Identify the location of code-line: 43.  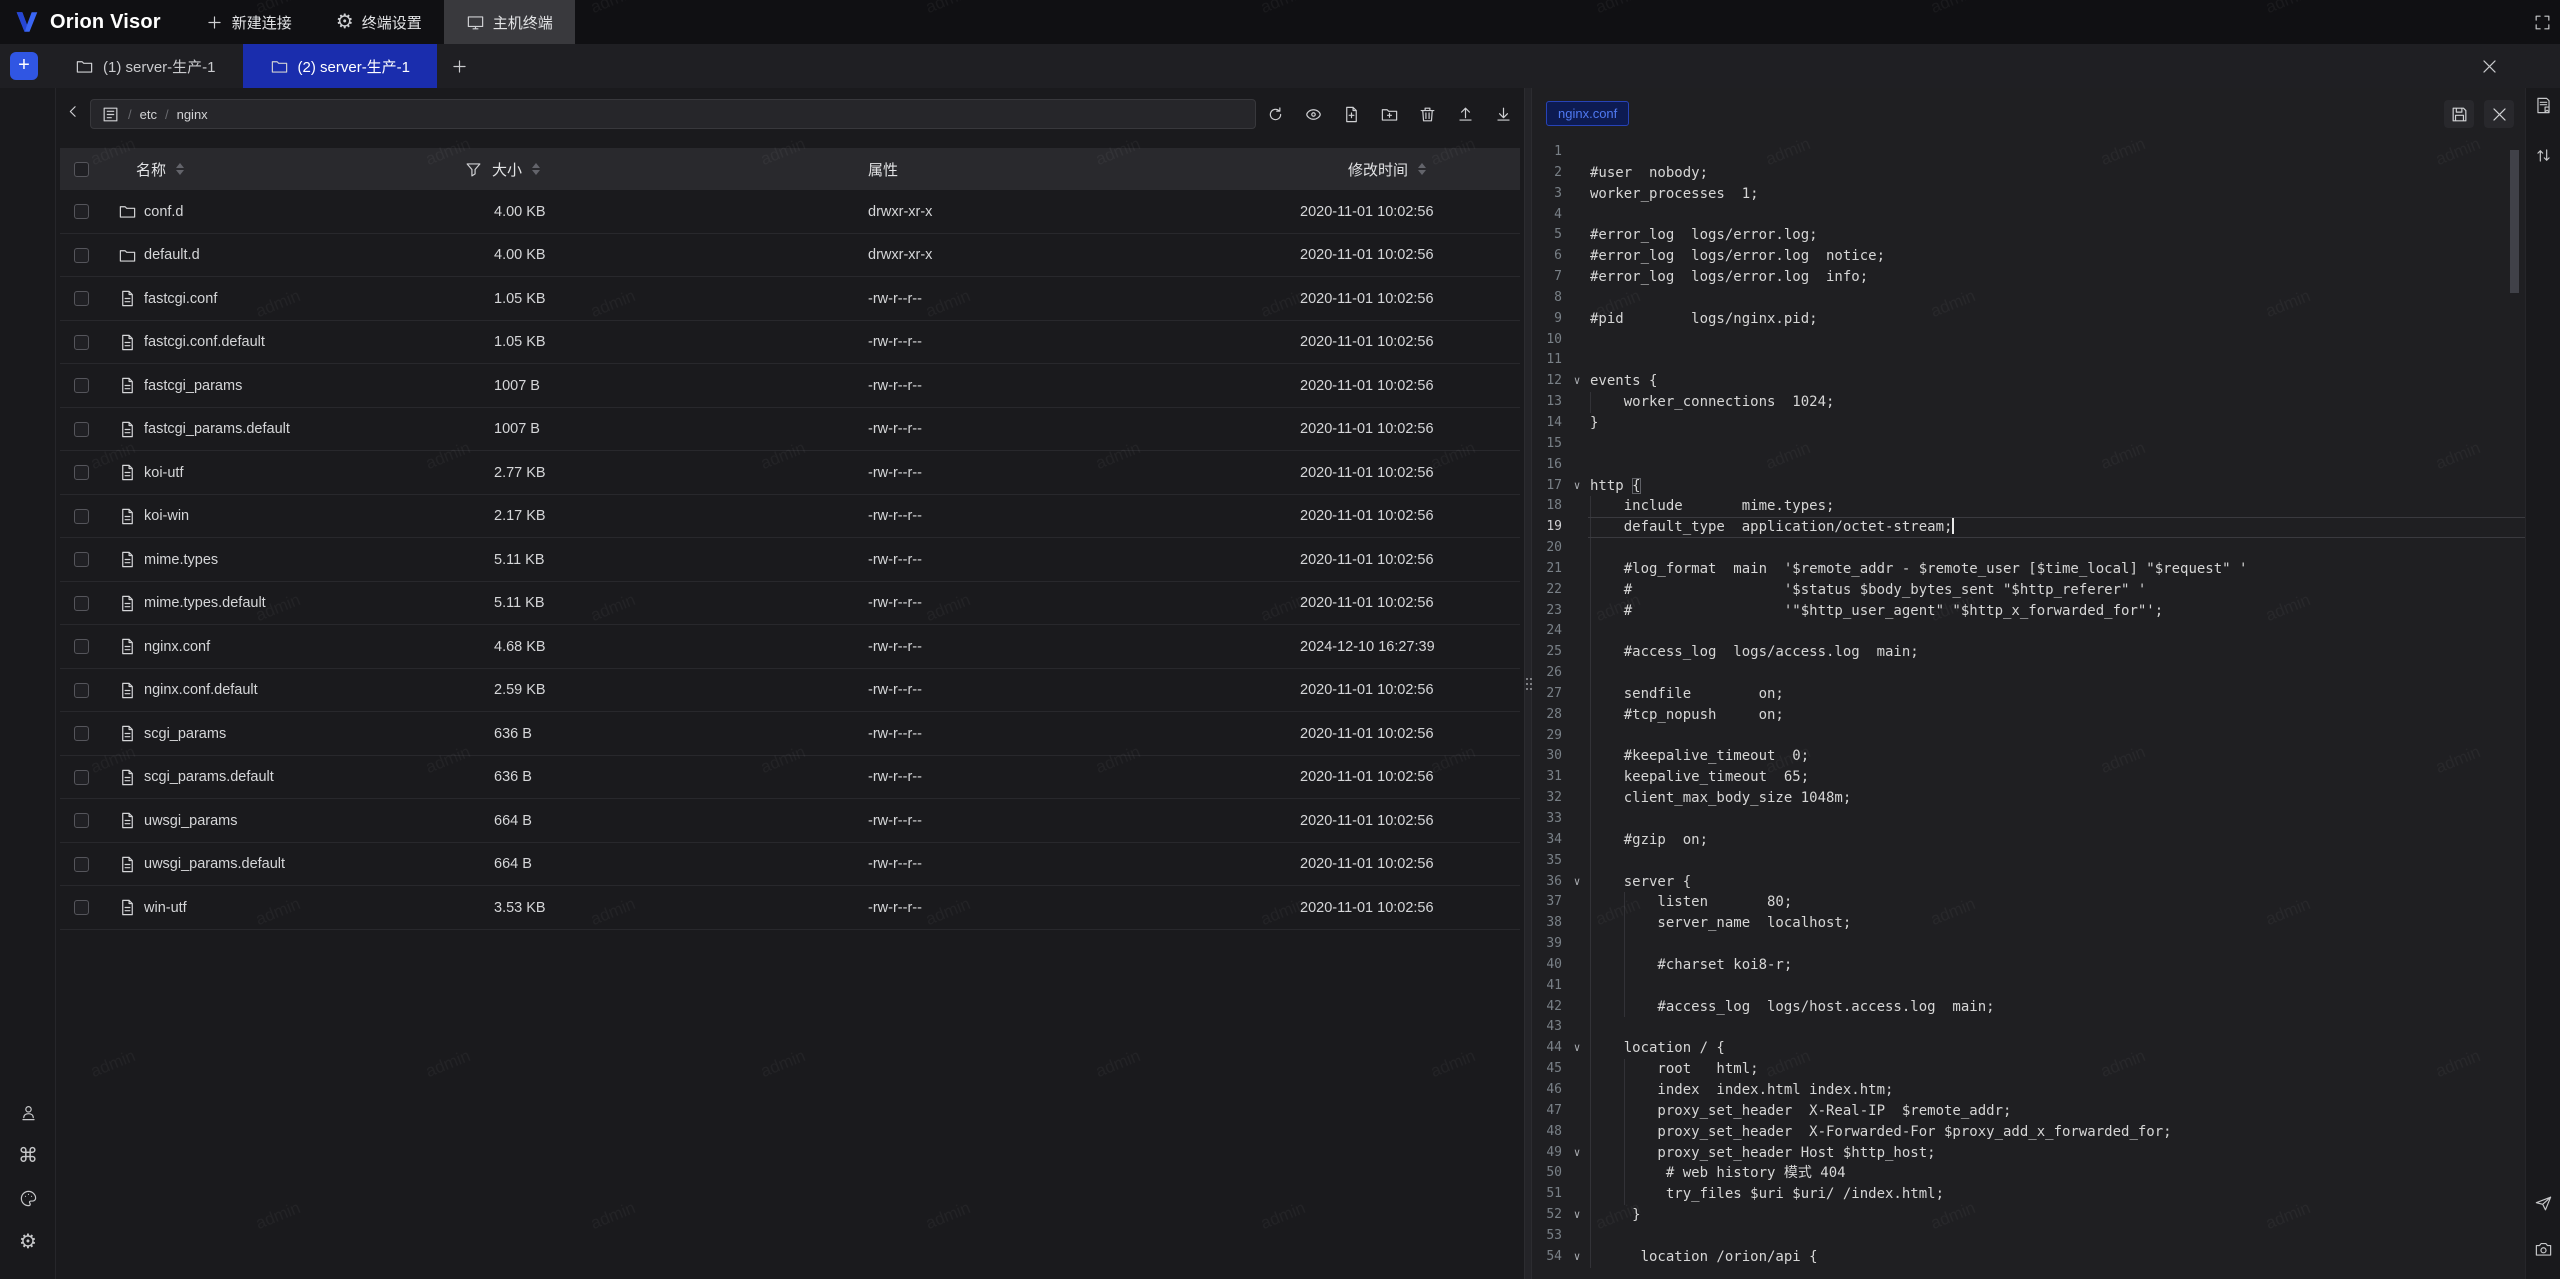
(2028, 1028).